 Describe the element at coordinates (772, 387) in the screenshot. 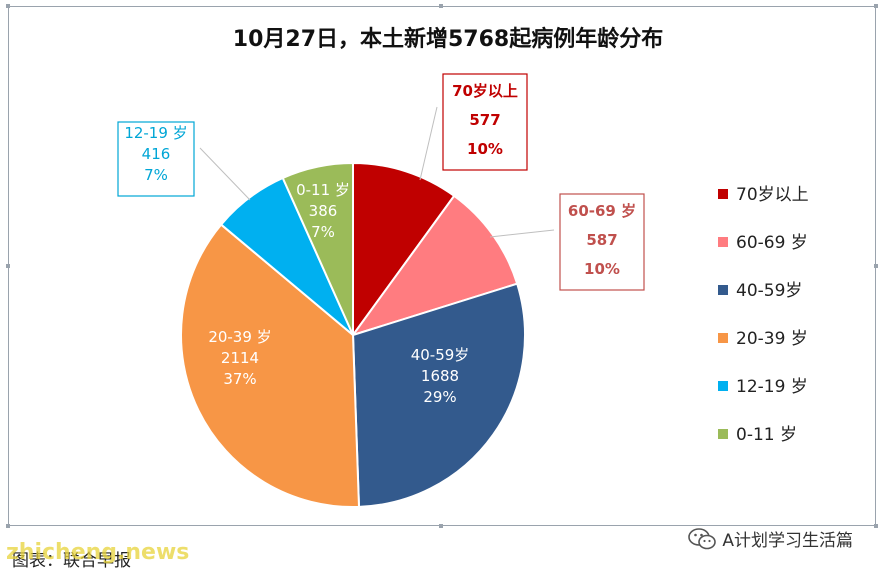

I see `legend-label: 12-19 岁` at that location.